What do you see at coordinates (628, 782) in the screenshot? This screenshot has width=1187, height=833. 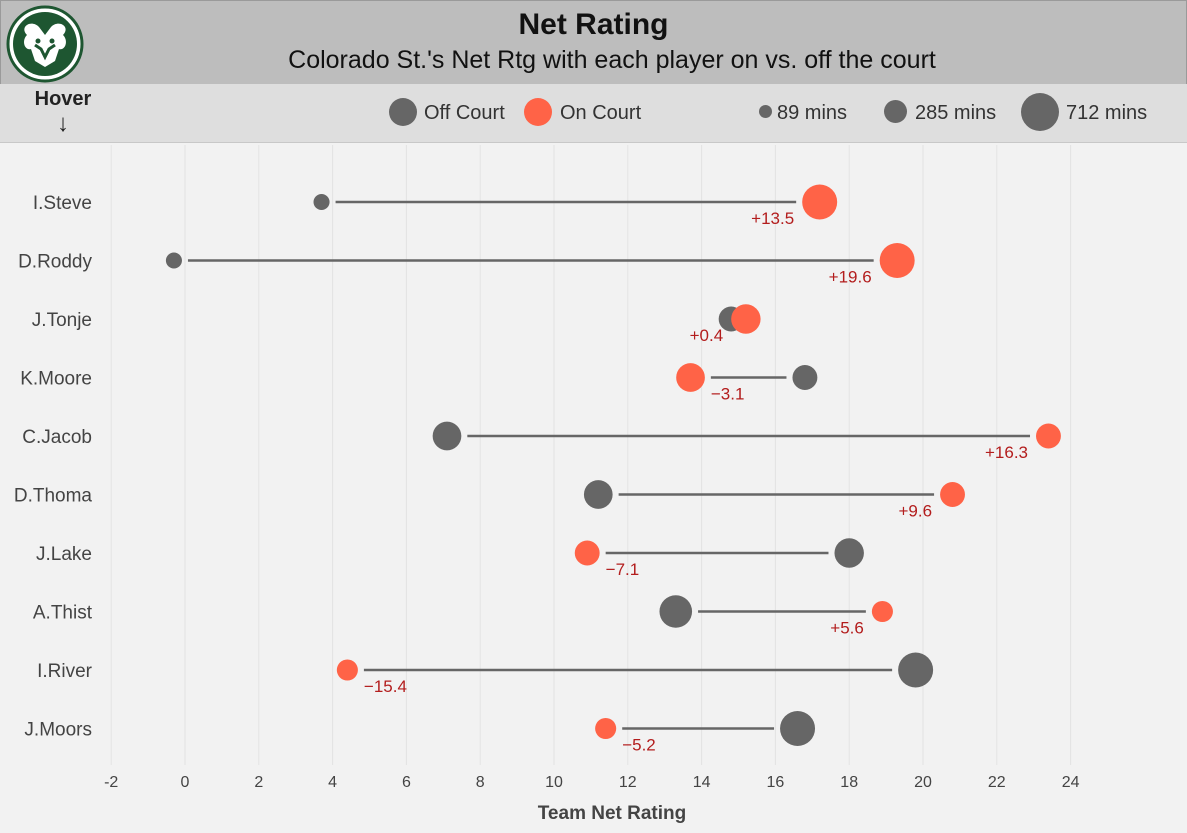 I see `x-tick-label: 12` at bounding box center [628, 782].